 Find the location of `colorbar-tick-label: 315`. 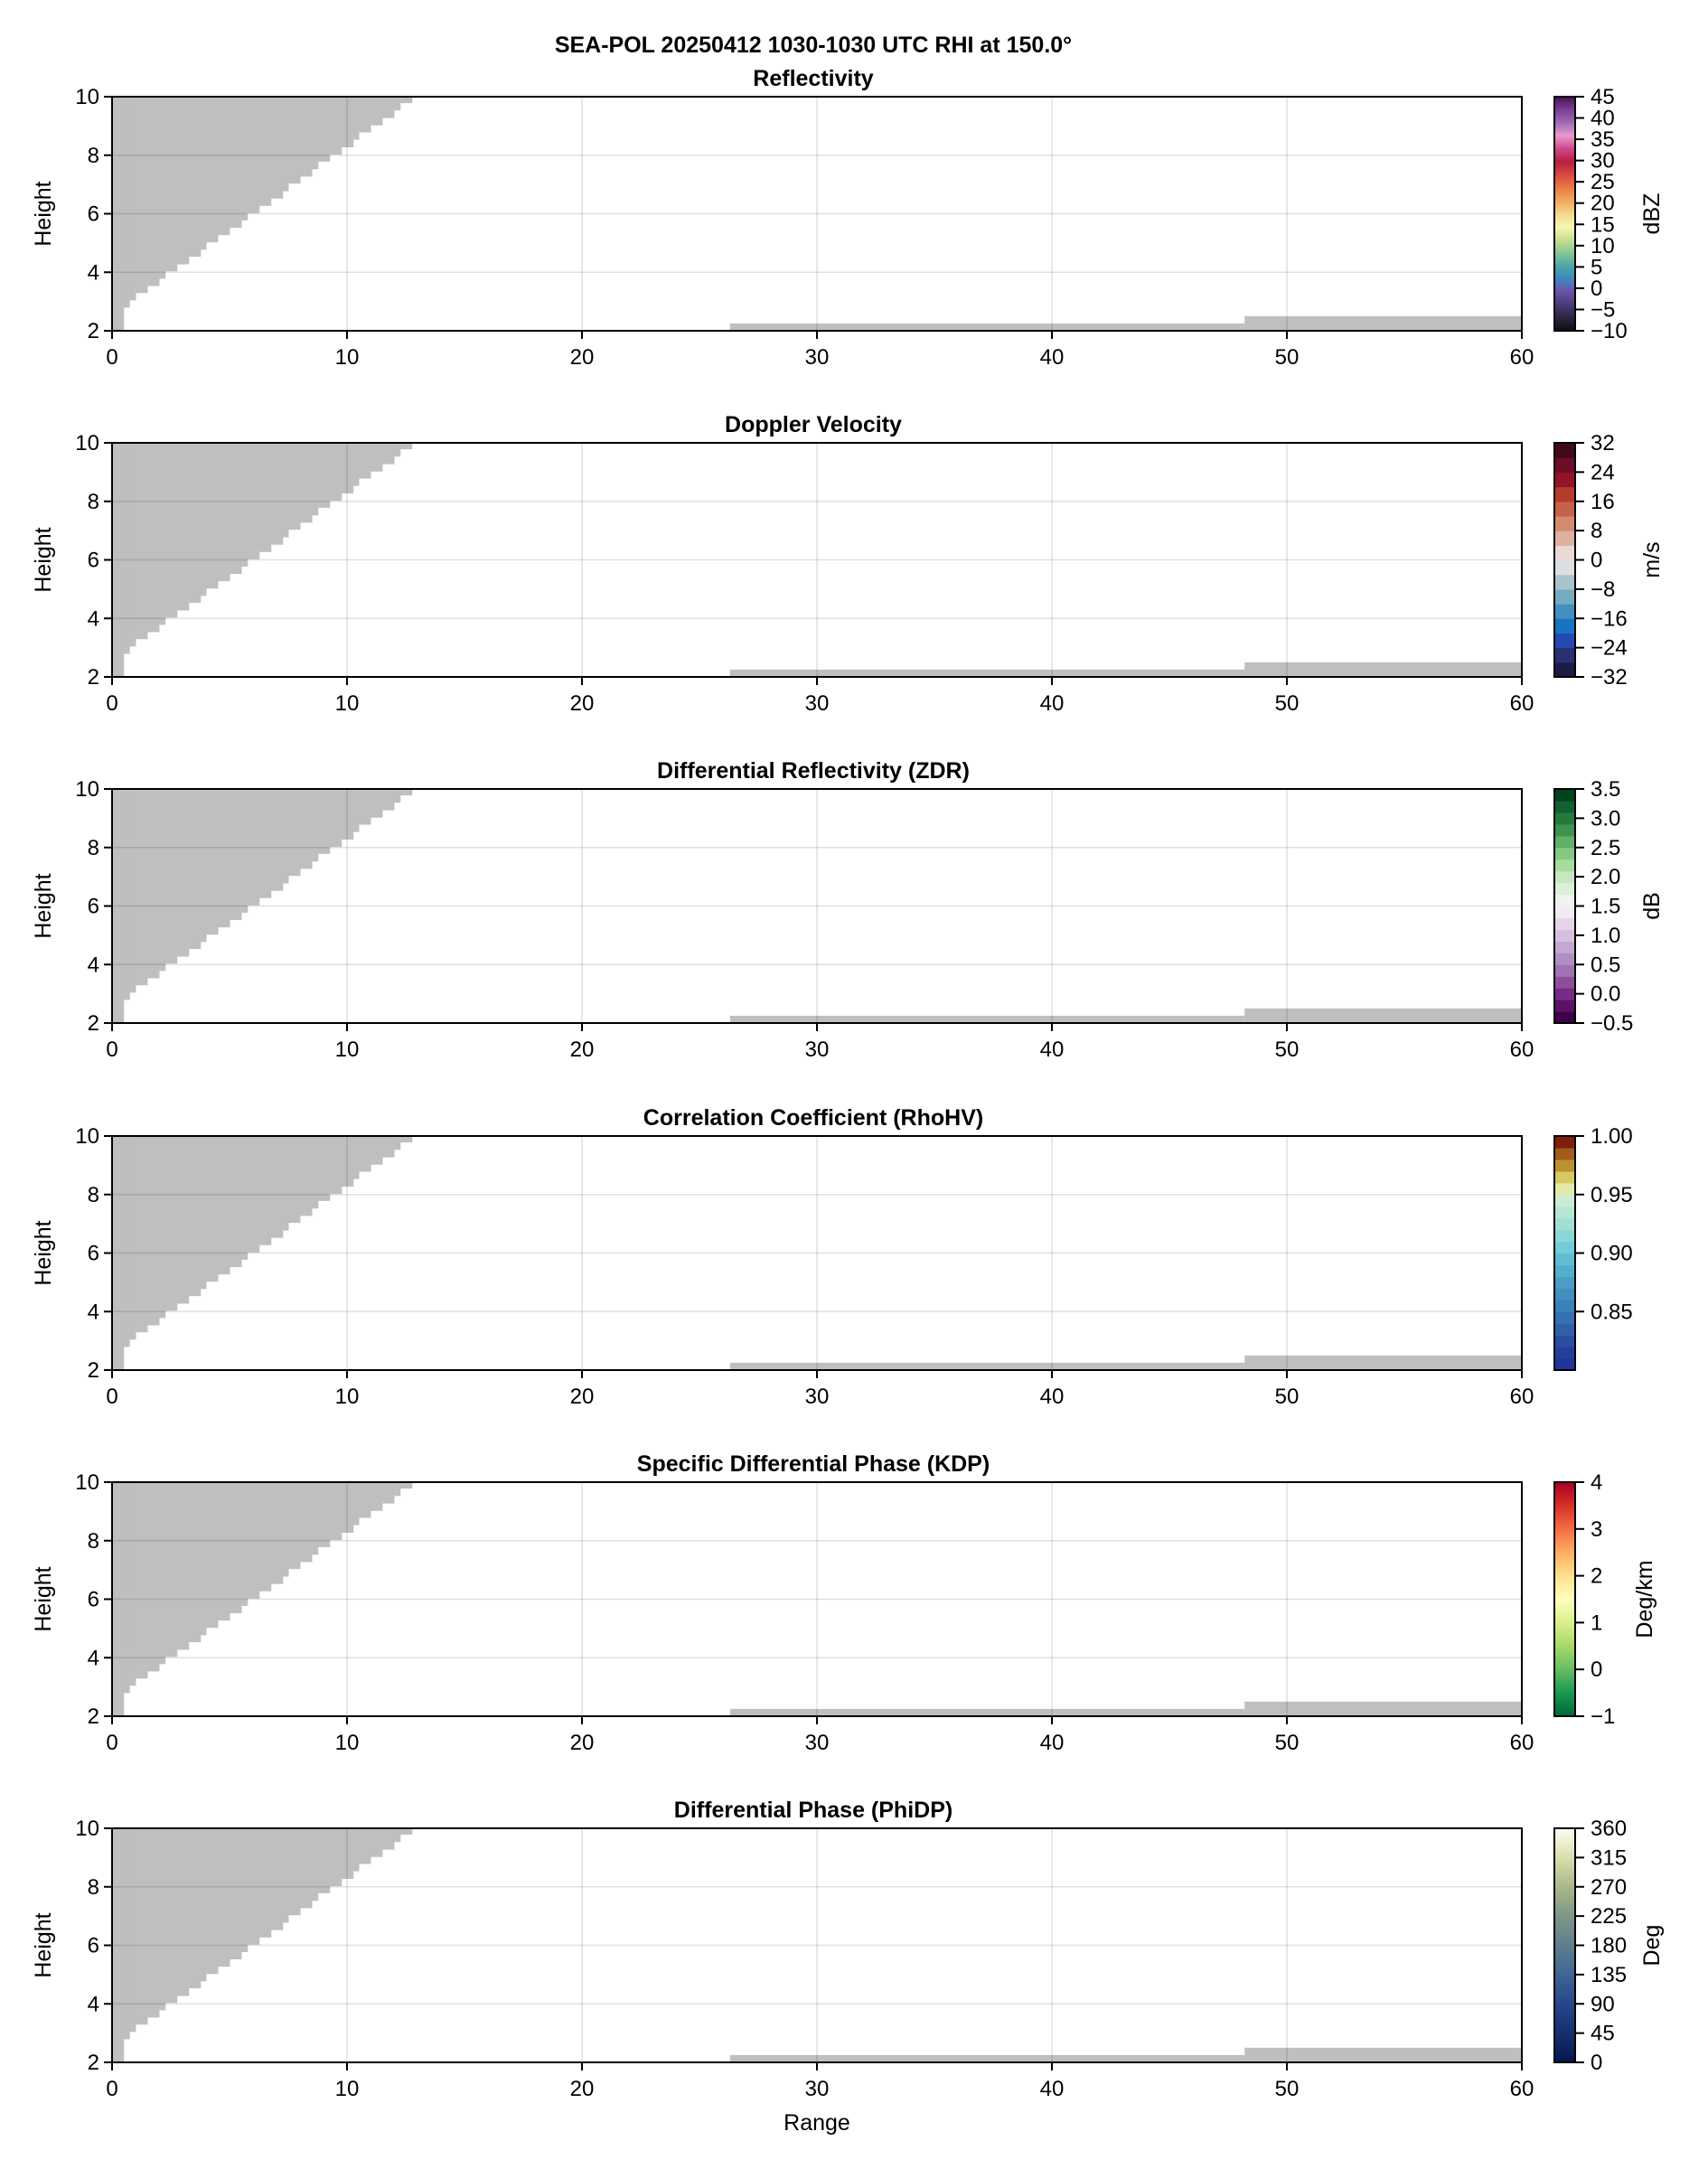

colorbar-tick-label: 315 is located at coordinates (1609, 1858).